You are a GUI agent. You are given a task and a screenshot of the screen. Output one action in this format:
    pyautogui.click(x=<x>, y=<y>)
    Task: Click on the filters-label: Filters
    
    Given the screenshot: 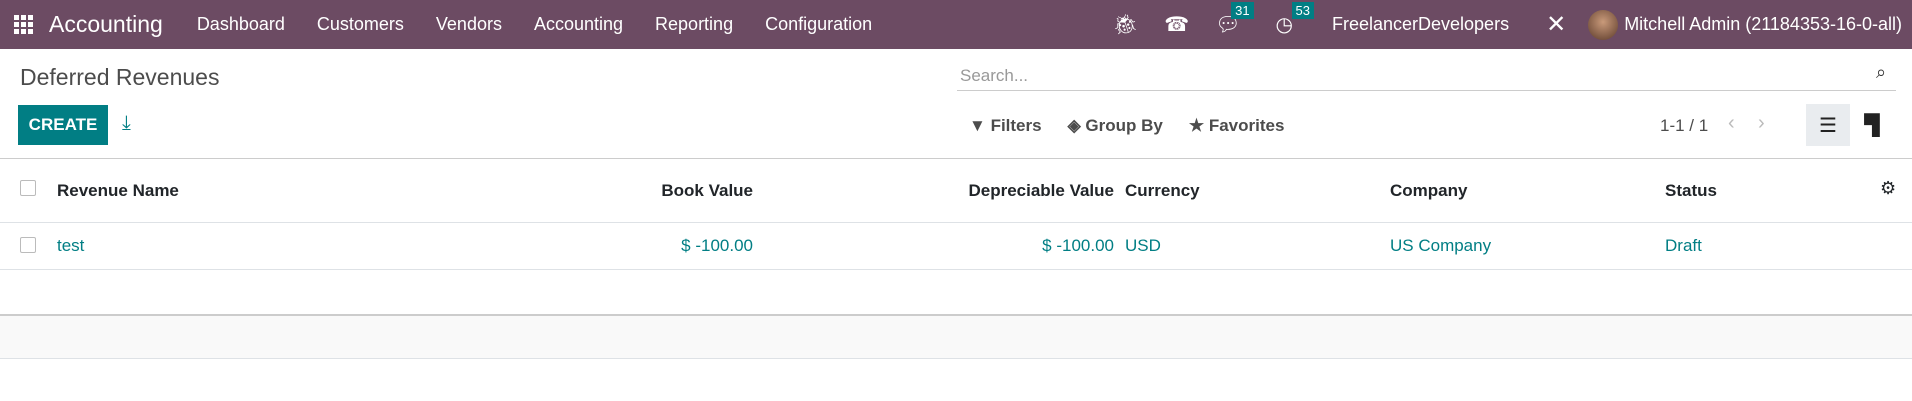 What is the action you would take?
    pyautogui.click(x=1016, y=125)
    